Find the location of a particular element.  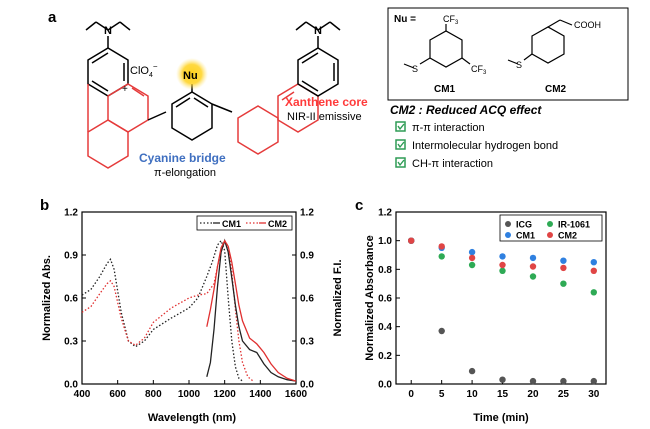

chemical-structure is located at coordinates (213, 95).